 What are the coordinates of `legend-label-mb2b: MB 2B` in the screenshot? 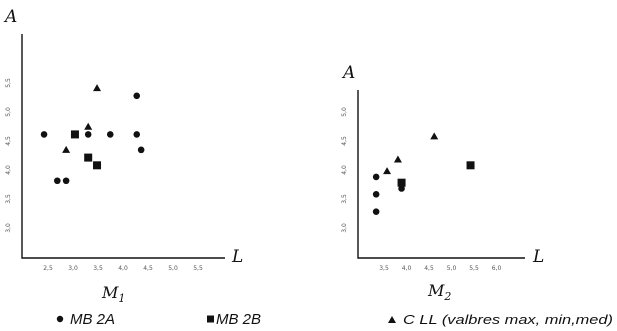 It's located at (238, 319).